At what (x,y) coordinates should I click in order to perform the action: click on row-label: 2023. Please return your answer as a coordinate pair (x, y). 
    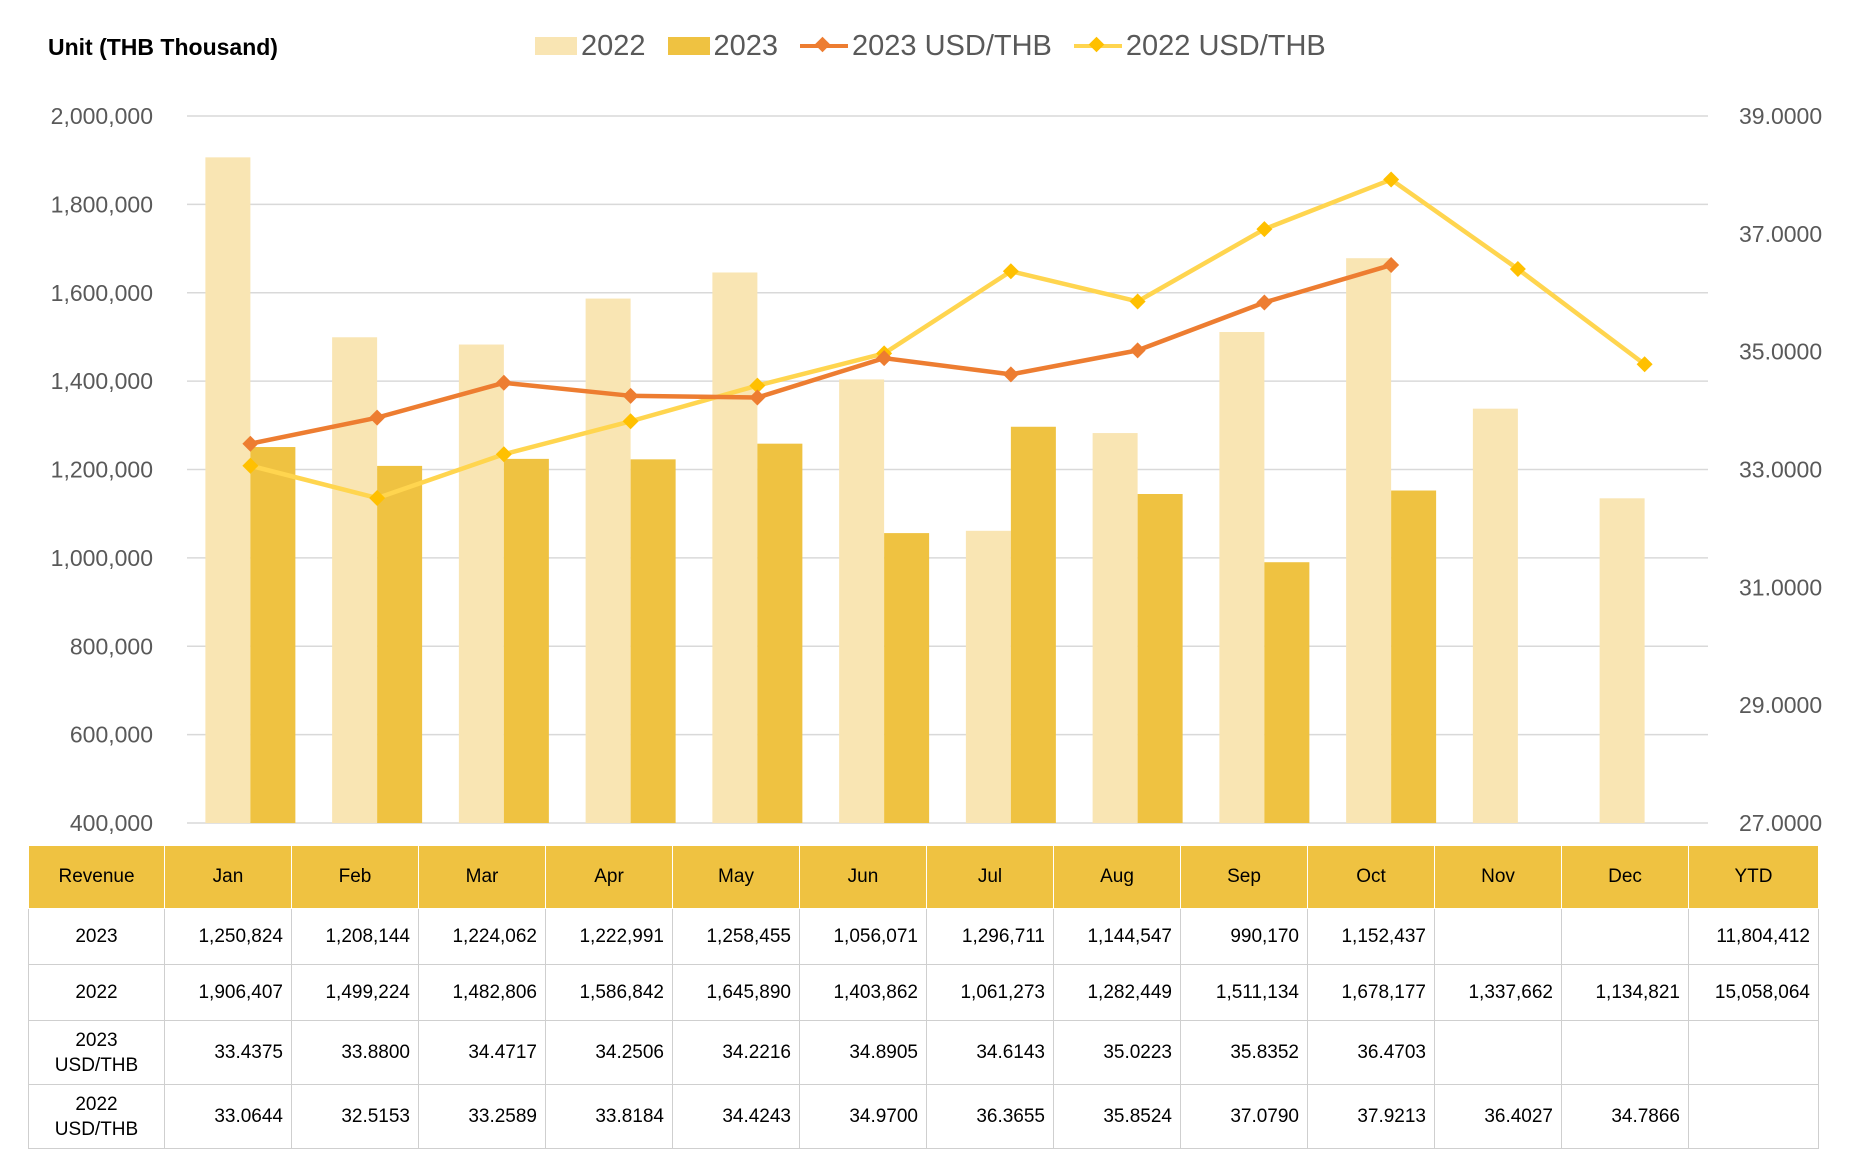
    Looking at the image, I should click on (96, 936).